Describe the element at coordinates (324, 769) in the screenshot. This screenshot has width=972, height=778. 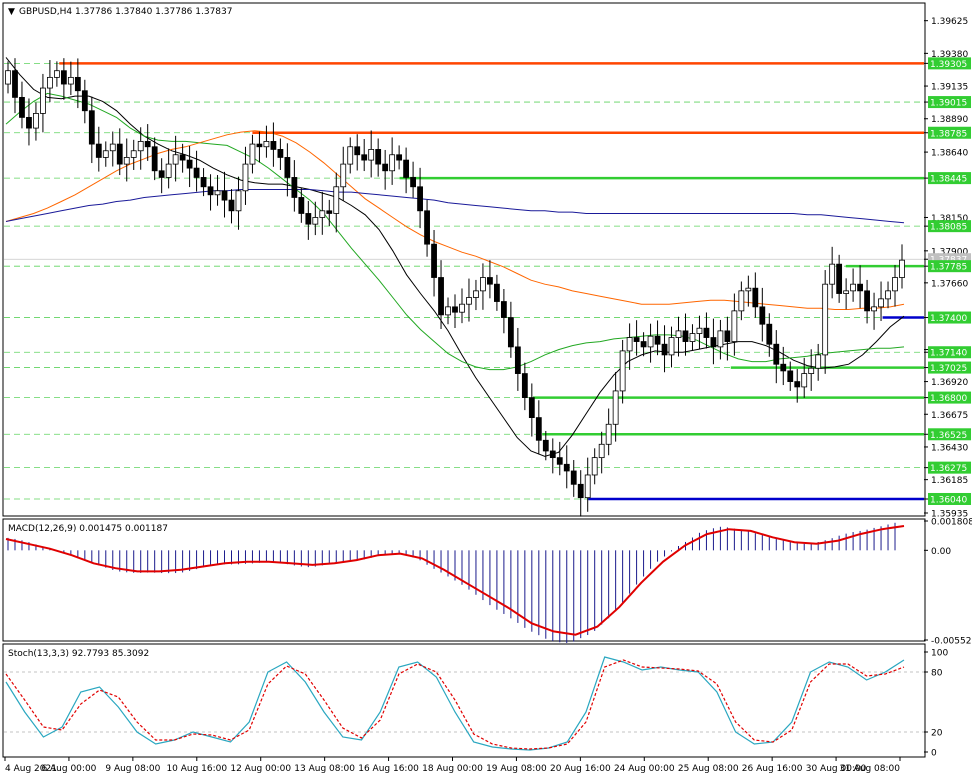
I see `time-axis-label: 13 Aug 08:00` at that location.